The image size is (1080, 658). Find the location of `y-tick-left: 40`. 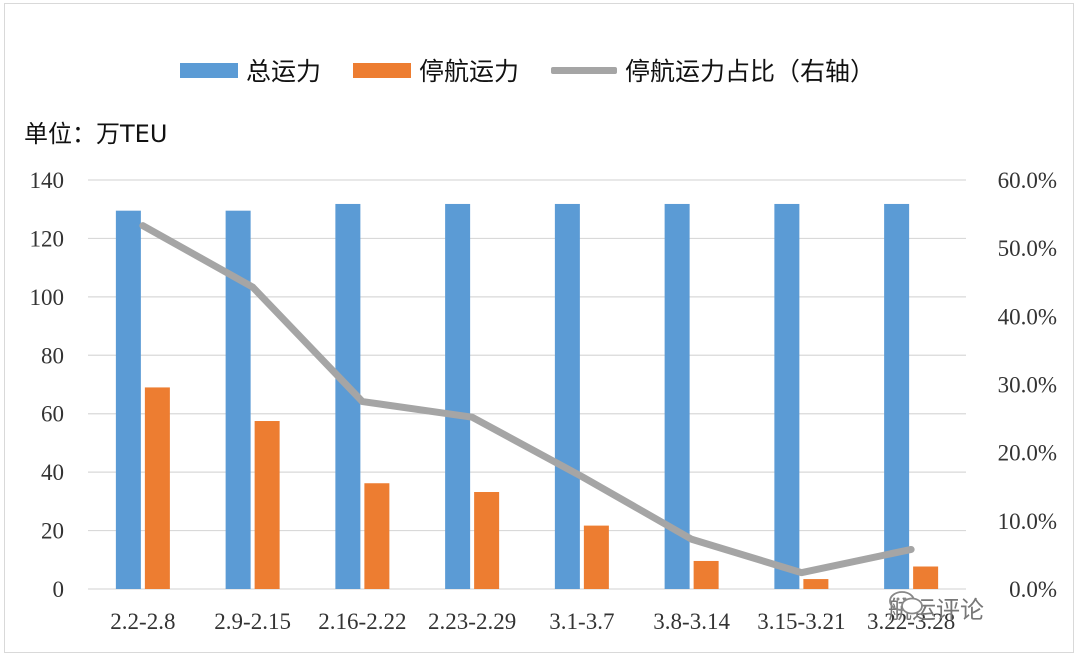

y-tick-left: 40 is located at coordinates (52, 472).